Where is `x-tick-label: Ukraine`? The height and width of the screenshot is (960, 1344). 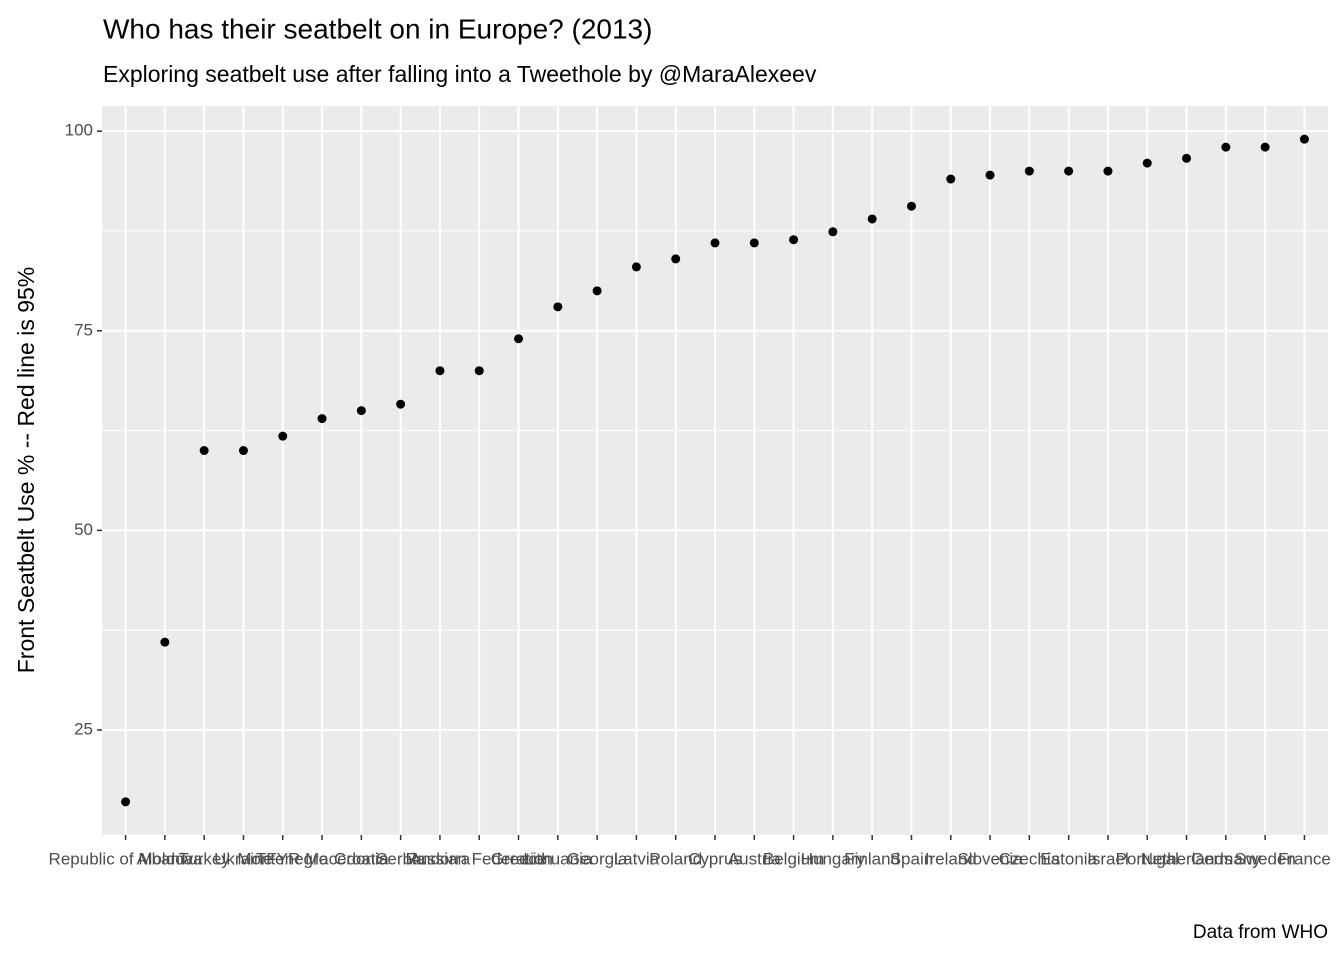 x-tick-label: Ukraine is located at coordinates (243, 858).